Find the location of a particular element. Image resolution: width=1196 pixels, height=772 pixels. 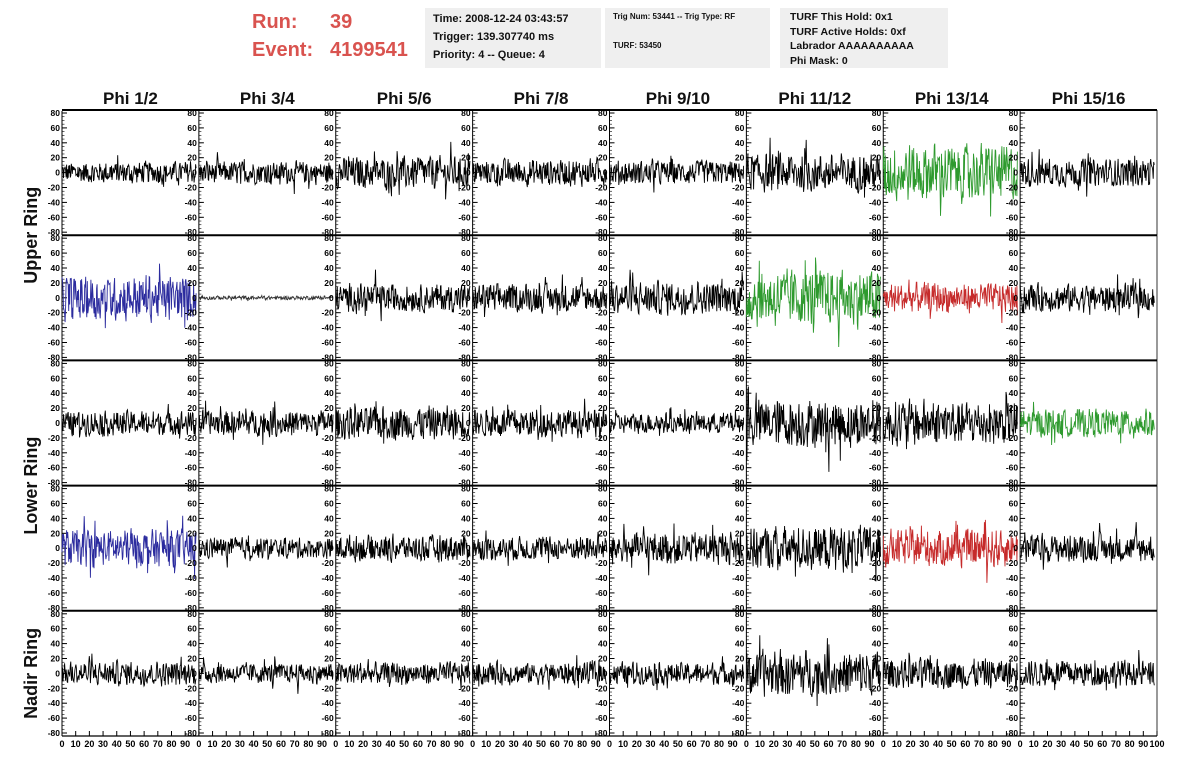

x-tick-label: 50 is located at coordinates (952, 744).